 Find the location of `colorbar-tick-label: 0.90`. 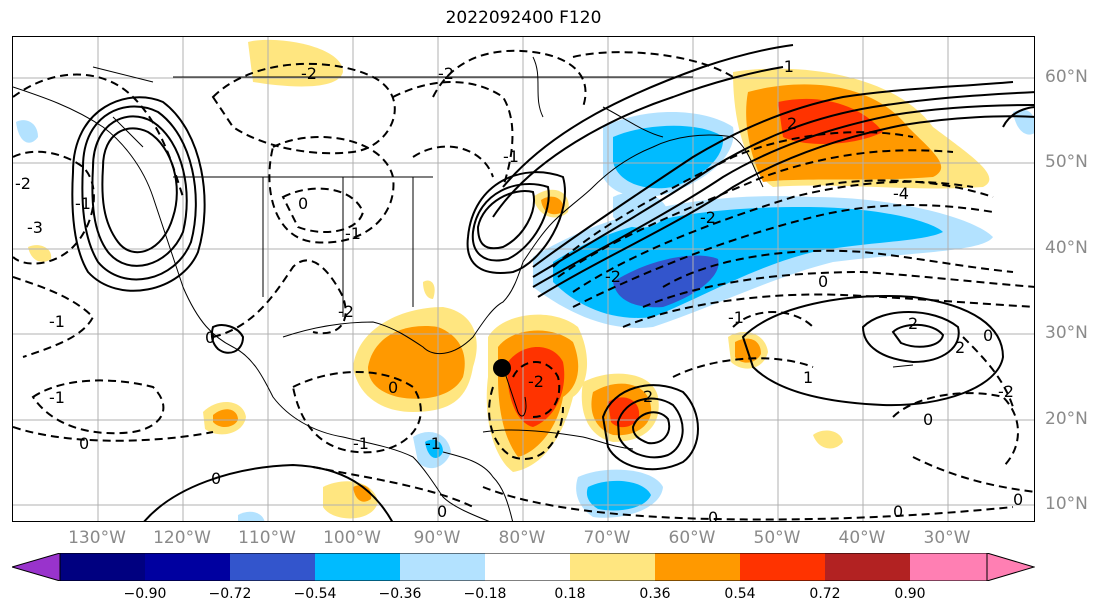

colorbar-tick-label: 0.90 is located at coordinates (910, 594).